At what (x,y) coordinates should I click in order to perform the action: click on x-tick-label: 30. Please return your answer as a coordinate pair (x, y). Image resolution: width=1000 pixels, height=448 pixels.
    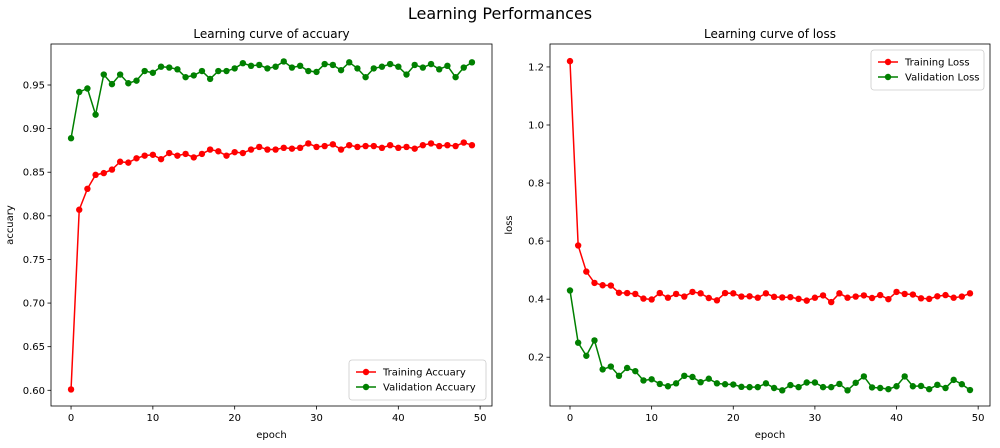
    Looking at the image, I should click on (316, 418).